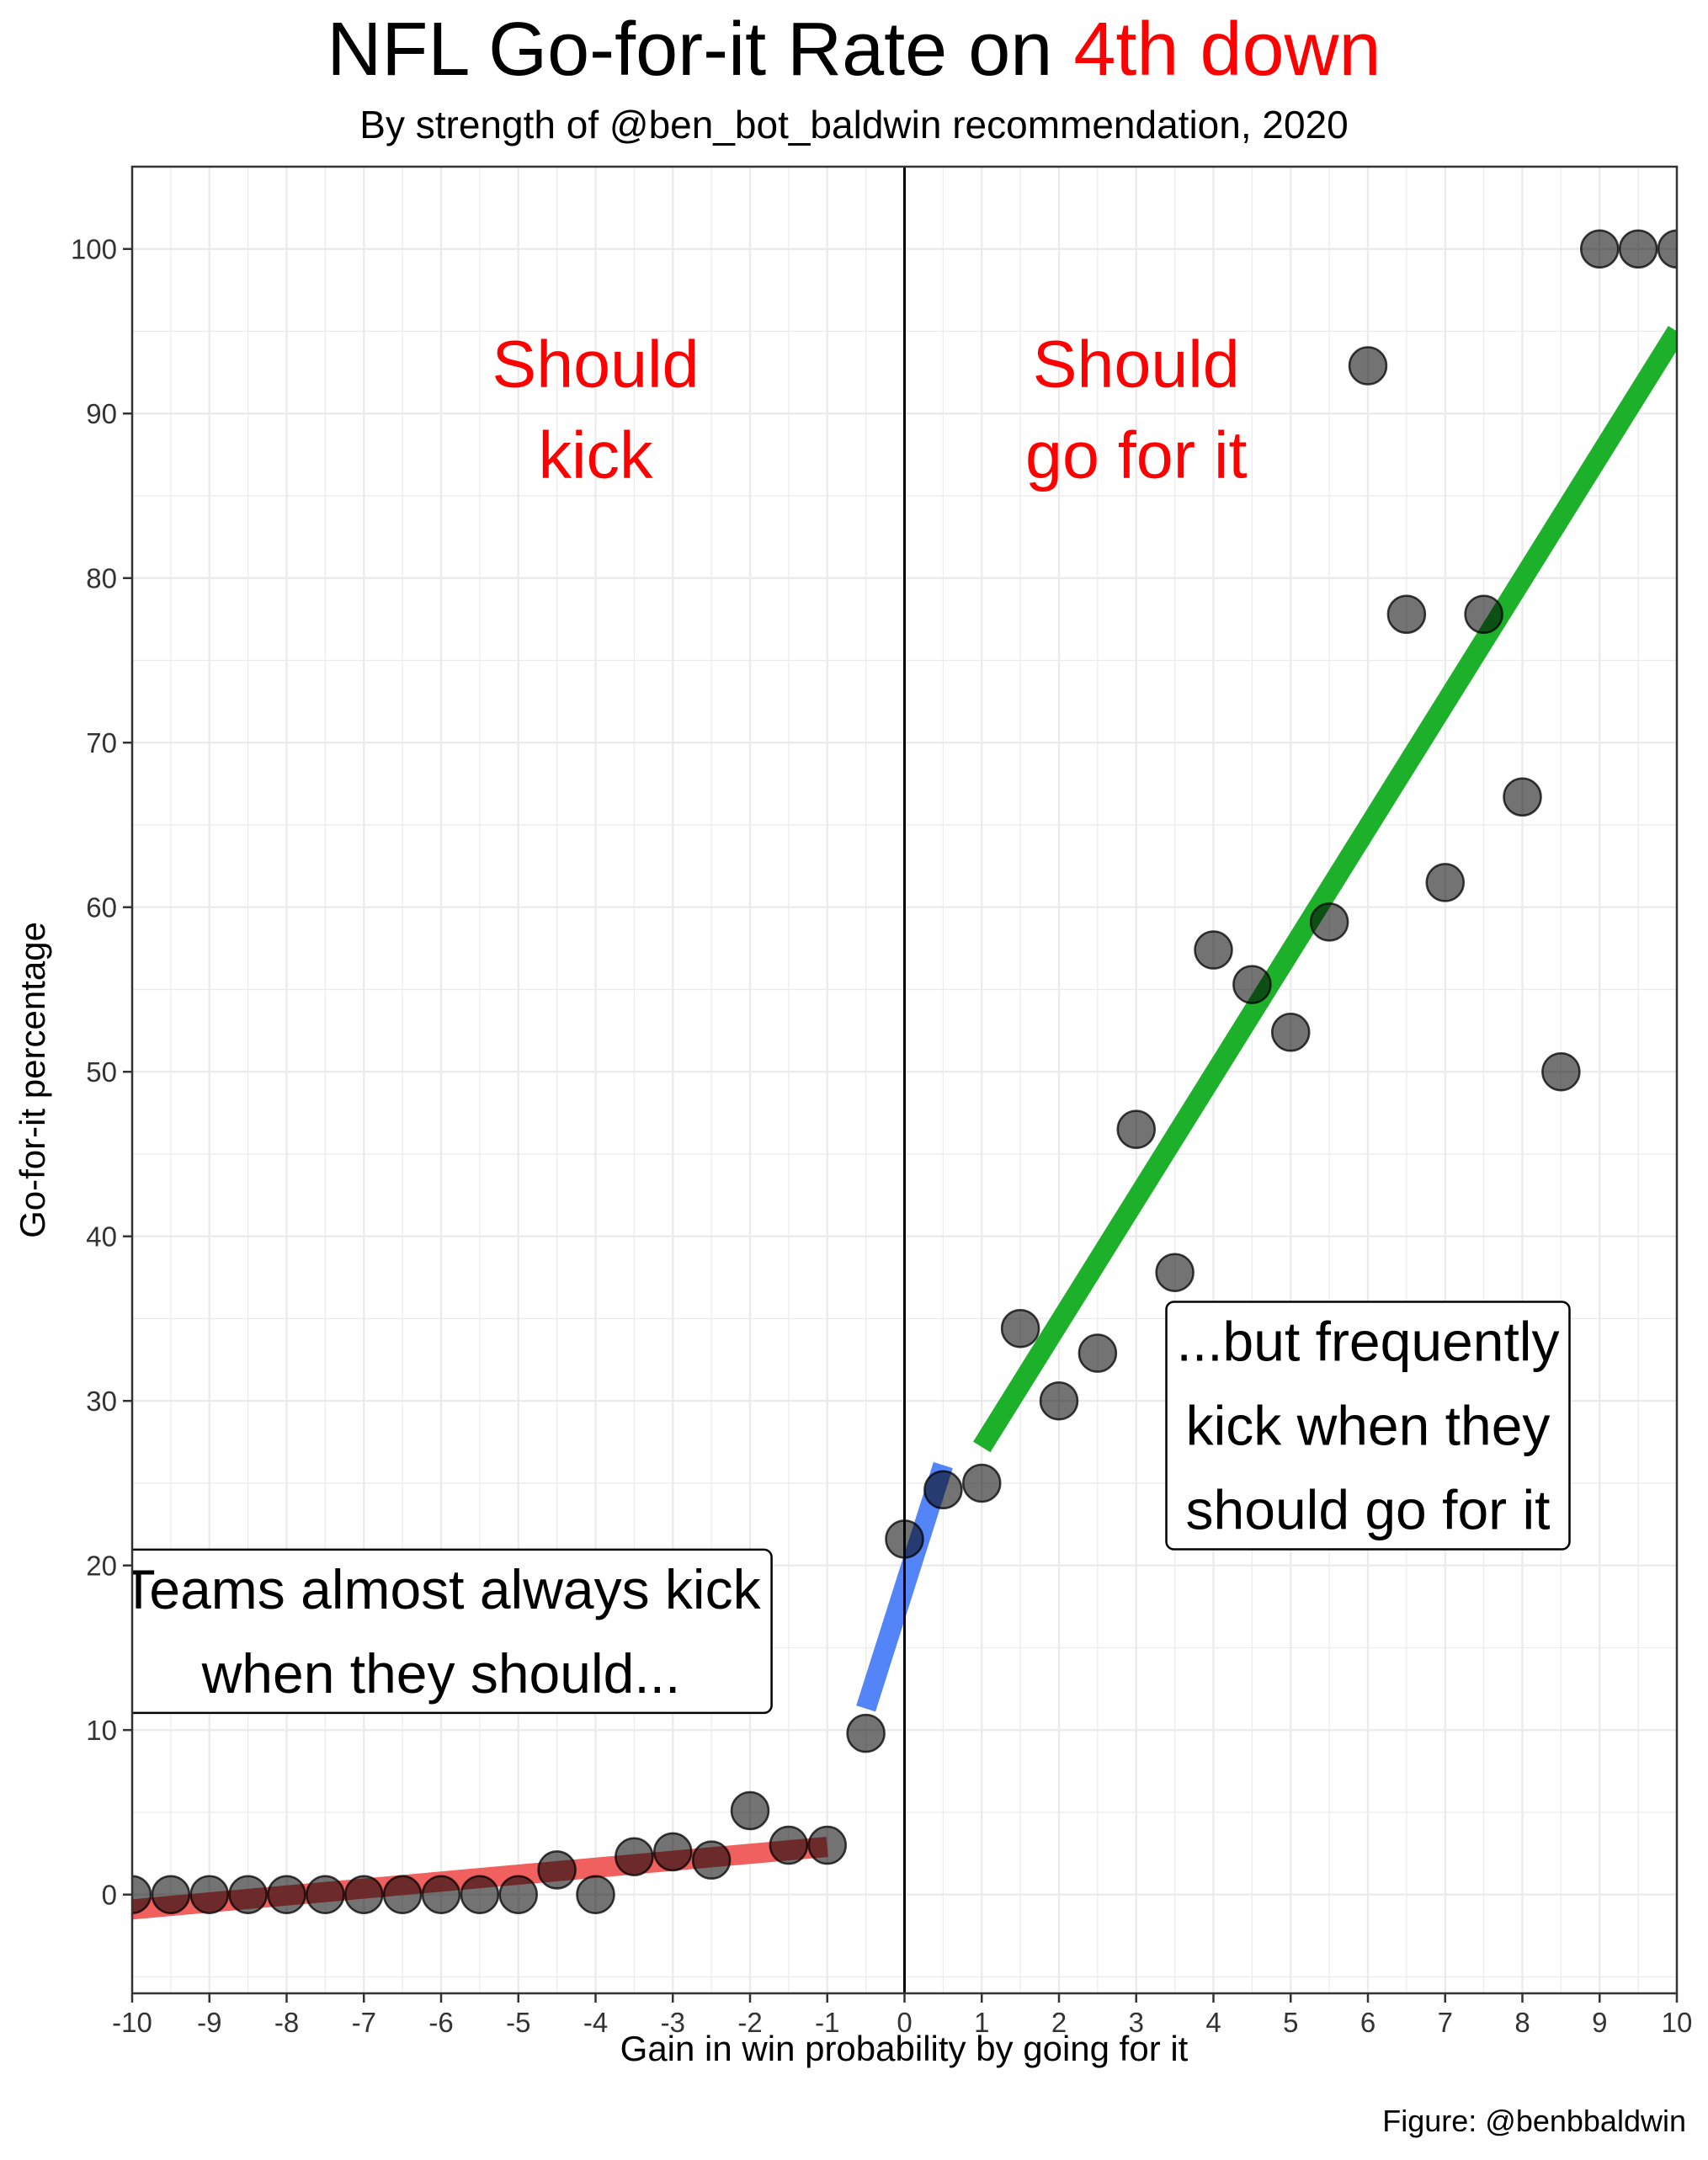  Describe the element at coordinates (749, 2023) in the screenshot. I see `x-tick-label: -2` at that location.